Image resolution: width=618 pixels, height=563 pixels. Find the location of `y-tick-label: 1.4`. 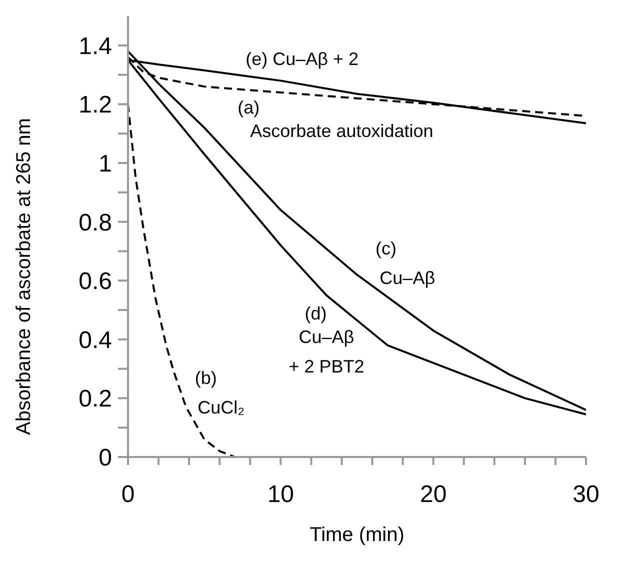

y-tick-label: 1.4 is located at coordinates (95, 46).